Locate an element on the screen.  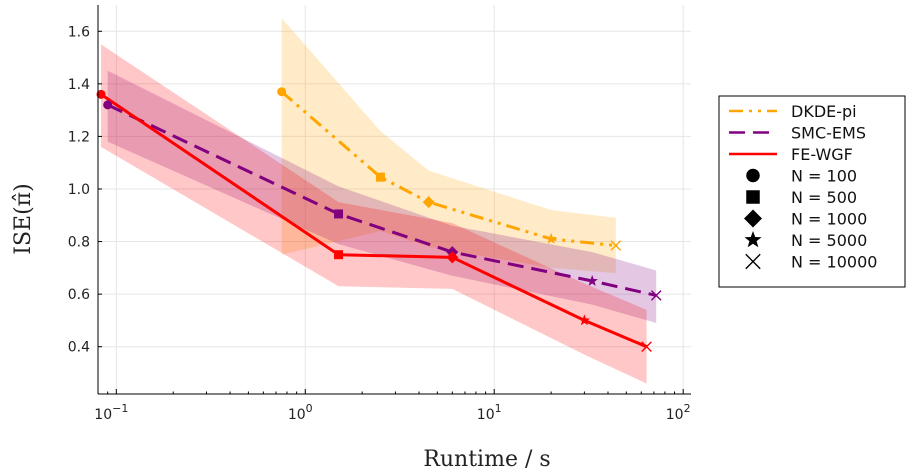
y-tick-label: 0.6 is located at coordinates (79, 295).